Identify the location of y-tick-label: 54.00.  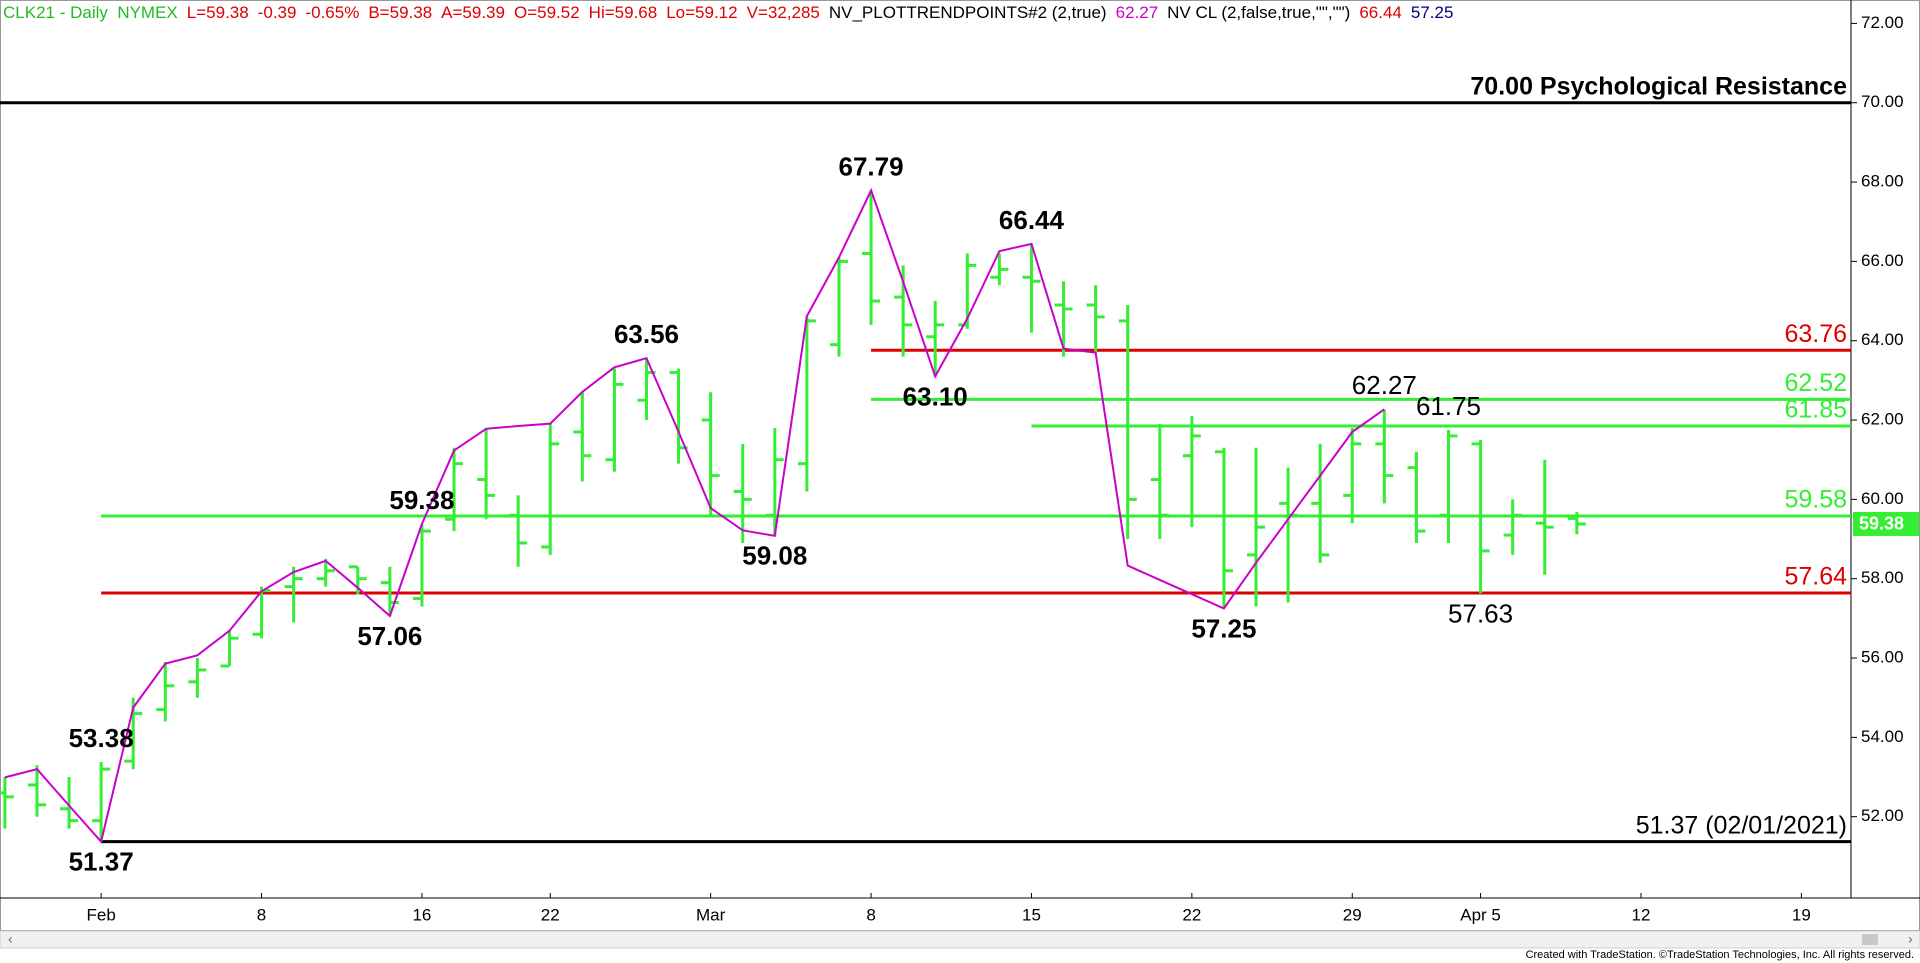
(1882, 736).